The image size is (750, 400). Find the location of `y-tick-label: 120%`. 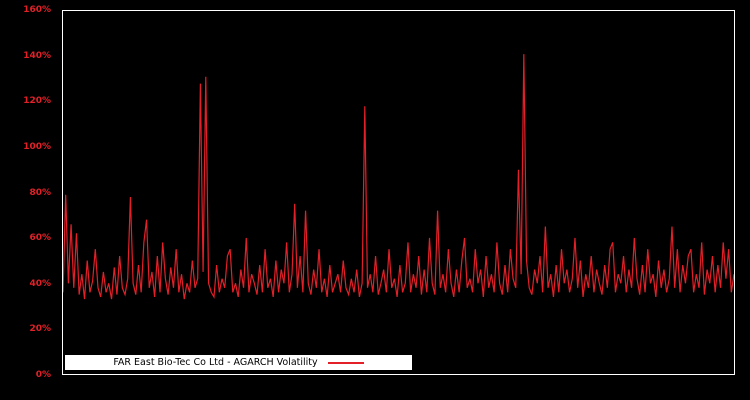

y-tick-label: 120% is located at coordinates (37, 101).